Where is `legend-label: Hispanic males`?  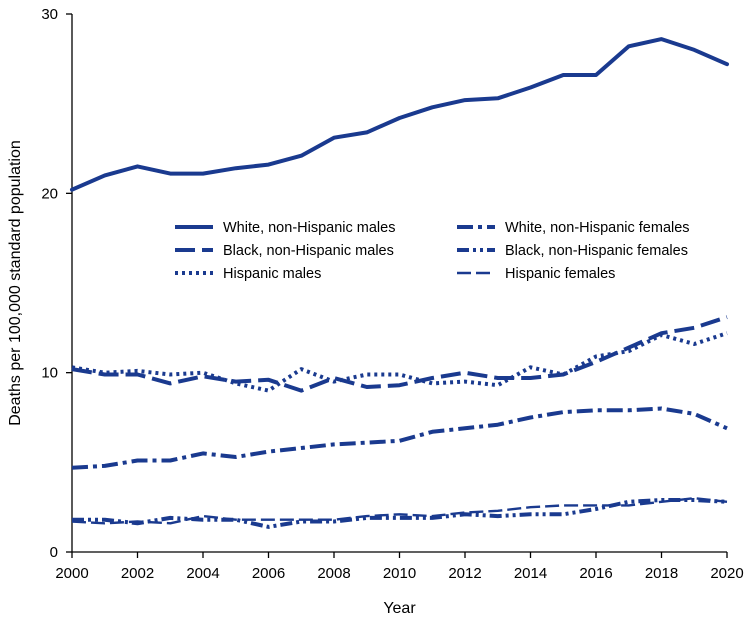 legend-label: Hispanic males is located at coordinates (272, 274).